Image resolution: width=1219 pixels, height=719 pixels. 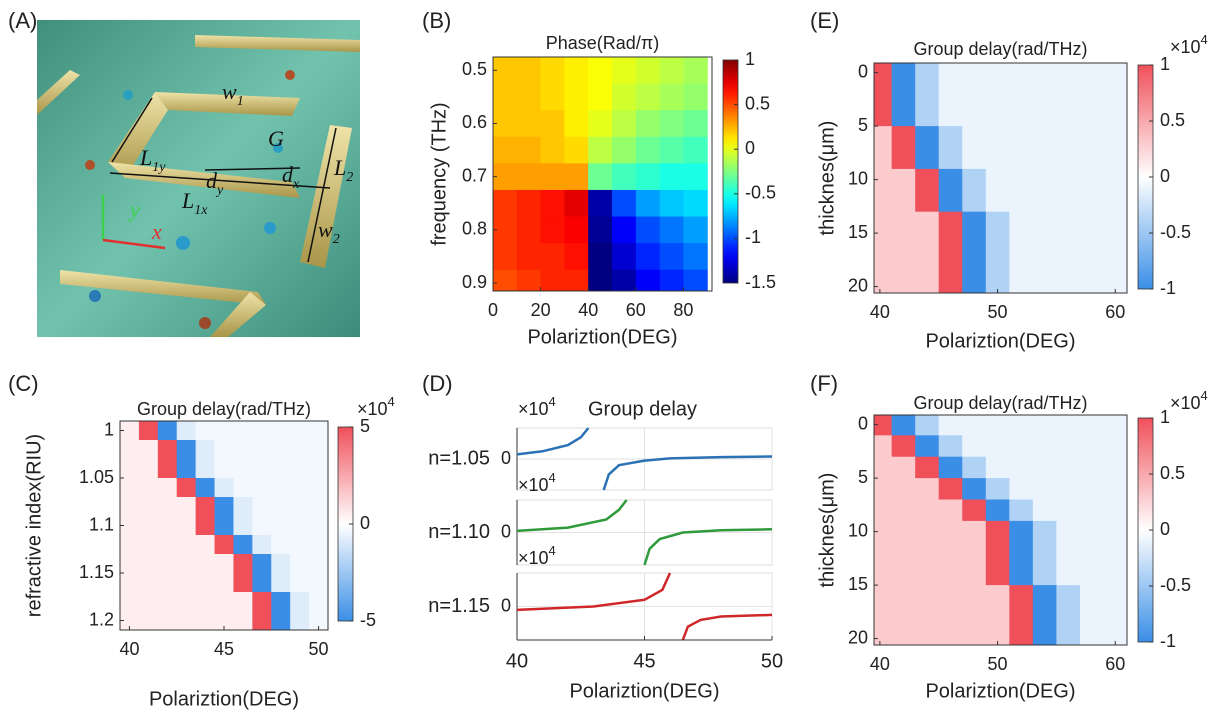 What do you see at coordinates (1000, 530) in the screenshot?
I see `heatmap-cells` at bounding box center [1000, 530].